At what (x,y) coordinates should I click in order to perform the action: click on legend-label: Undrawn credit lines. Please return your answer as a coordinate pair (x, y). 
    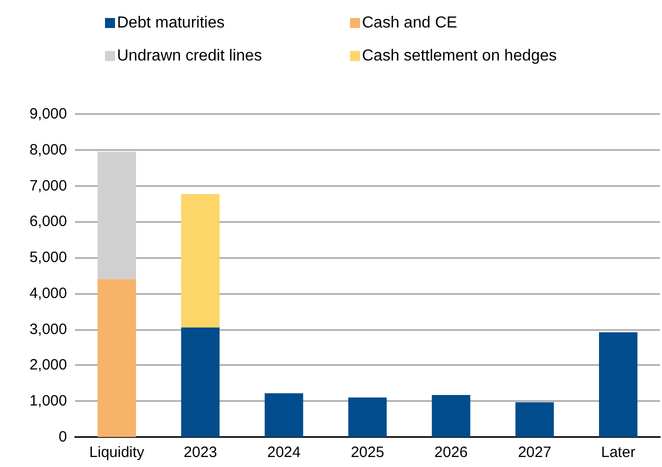
    Looking at the image, I should click on (189, 56).